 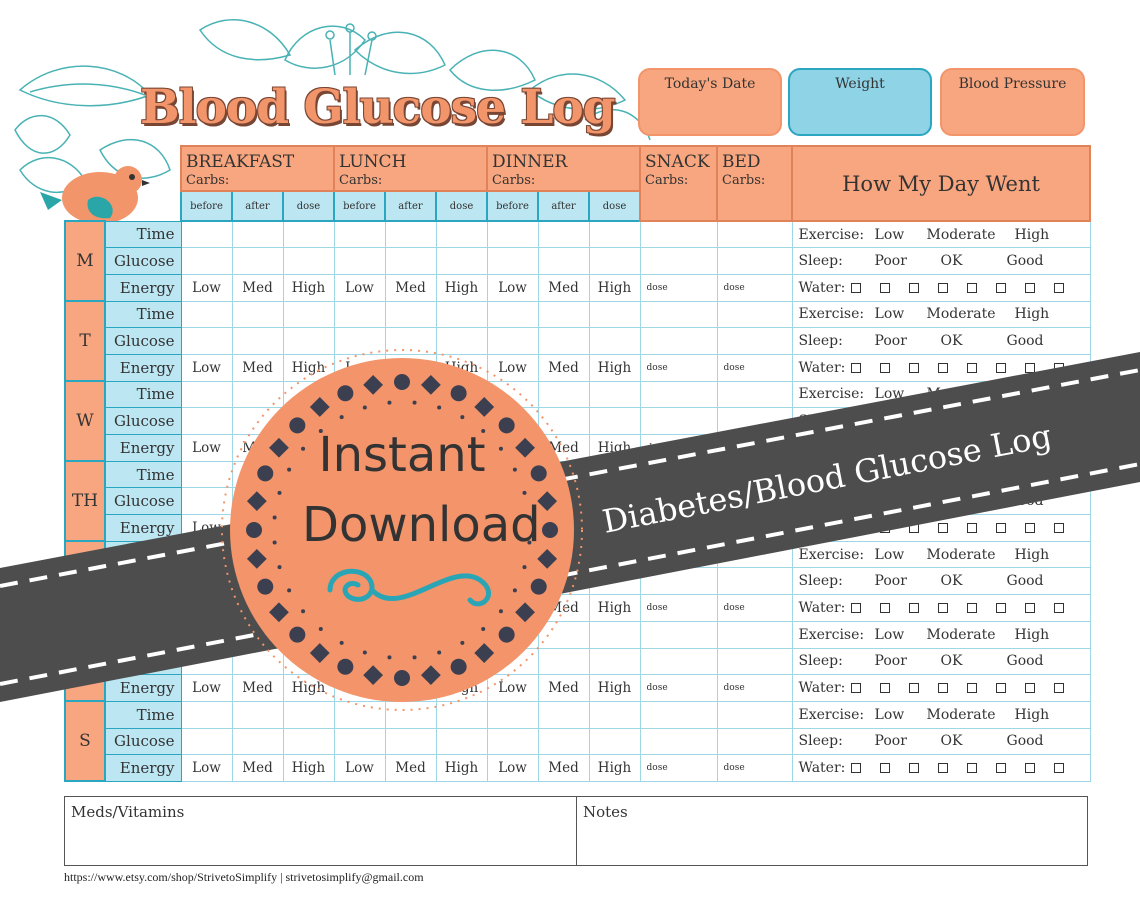 I want to click on exercise-options: Exercise: Low Moderate High, so click(x=941, y=714).